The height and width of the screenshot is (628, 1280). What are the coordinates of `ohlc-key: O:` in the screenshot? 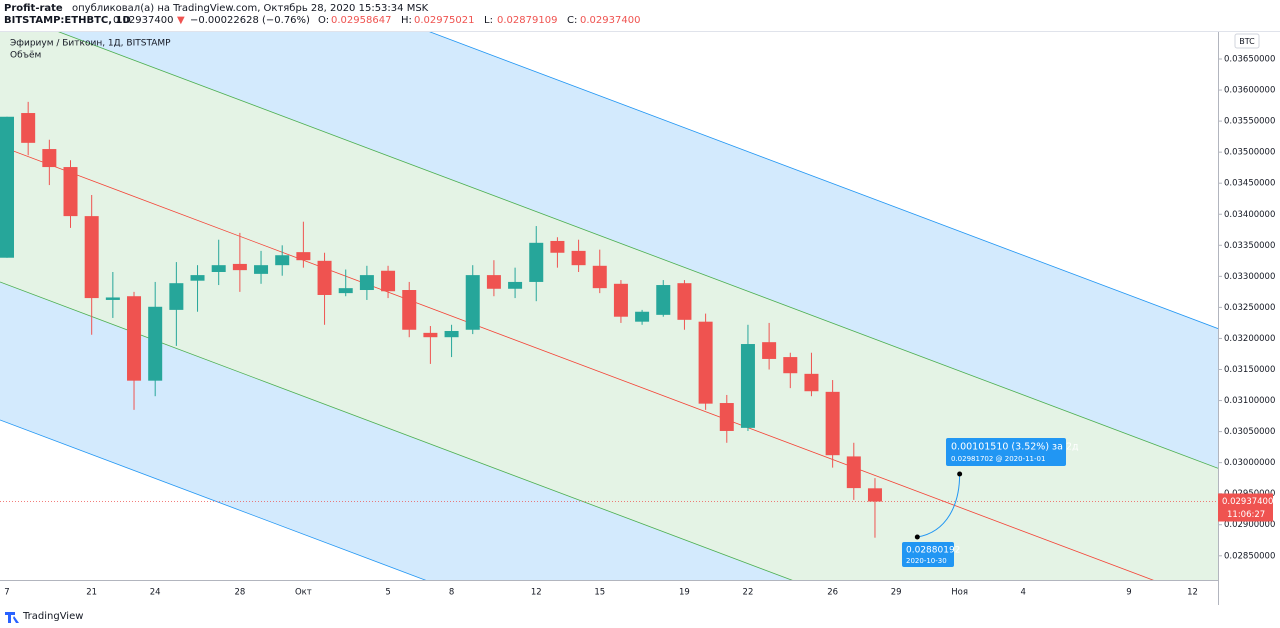 It's located at (323, 20).